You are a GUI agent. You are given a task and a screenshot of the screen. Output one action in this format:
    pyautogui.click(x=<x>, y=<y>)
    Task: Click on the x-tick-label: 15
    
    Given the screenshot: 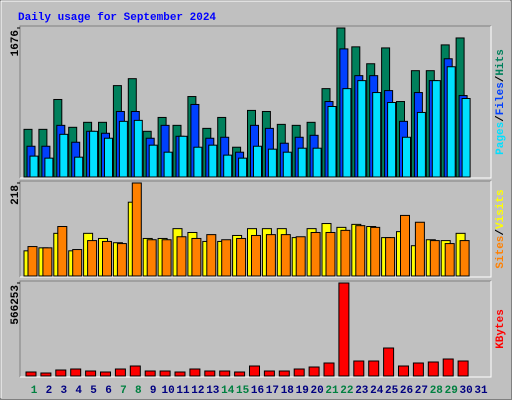 What is the action you would take?
    pyautogui.click(x=243, y=391)
    